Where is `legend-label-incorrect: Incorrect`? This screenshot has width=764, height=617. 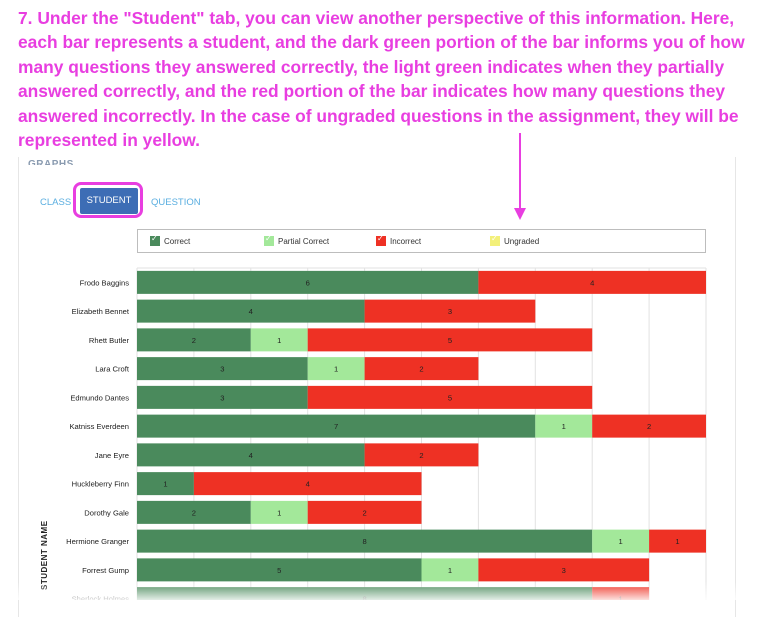 legend-label-incorrect: Incorrect is located at coordinates (406, 241).